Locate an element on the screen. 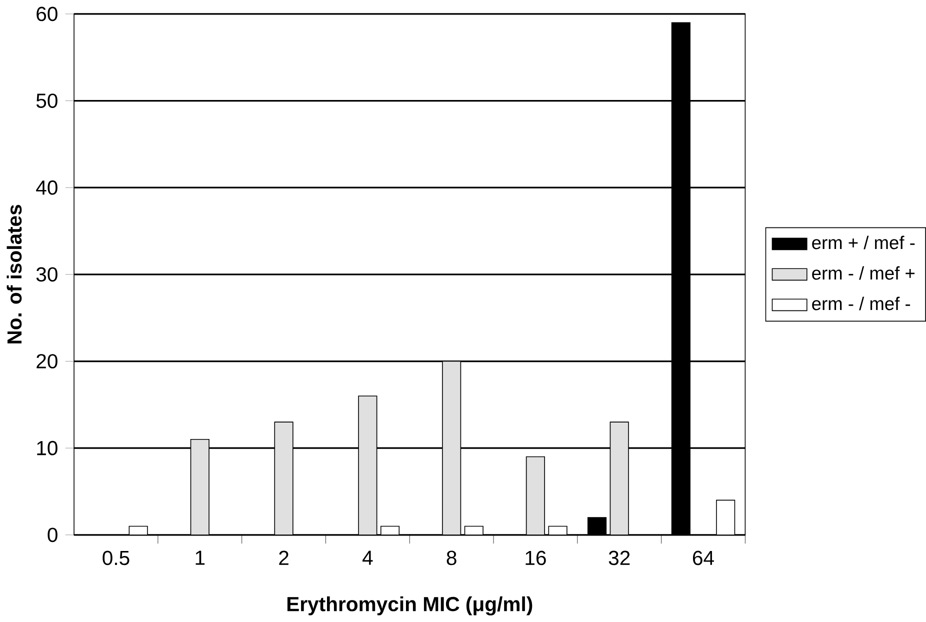  legend-label: erm + / mef - is located at coordinates (863, 243).